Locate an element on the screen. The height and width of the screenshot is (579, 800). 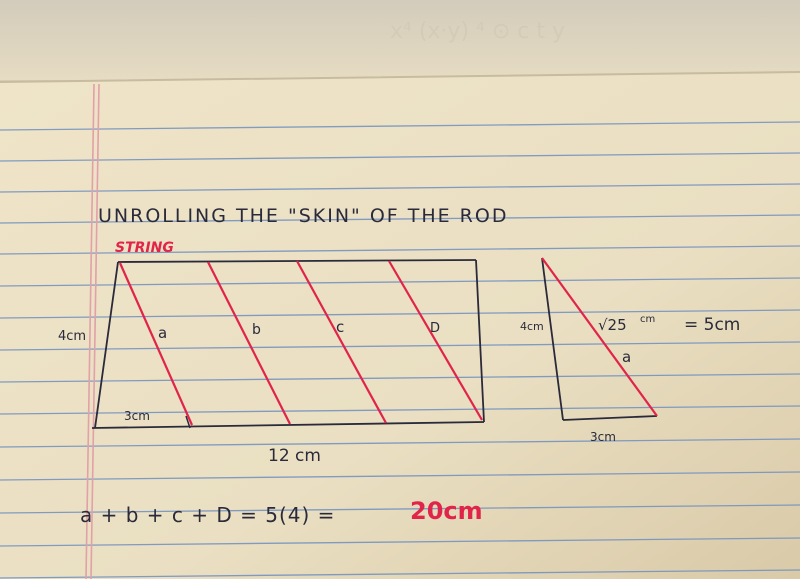
string-segment-a is located at coordinates (156, 344).